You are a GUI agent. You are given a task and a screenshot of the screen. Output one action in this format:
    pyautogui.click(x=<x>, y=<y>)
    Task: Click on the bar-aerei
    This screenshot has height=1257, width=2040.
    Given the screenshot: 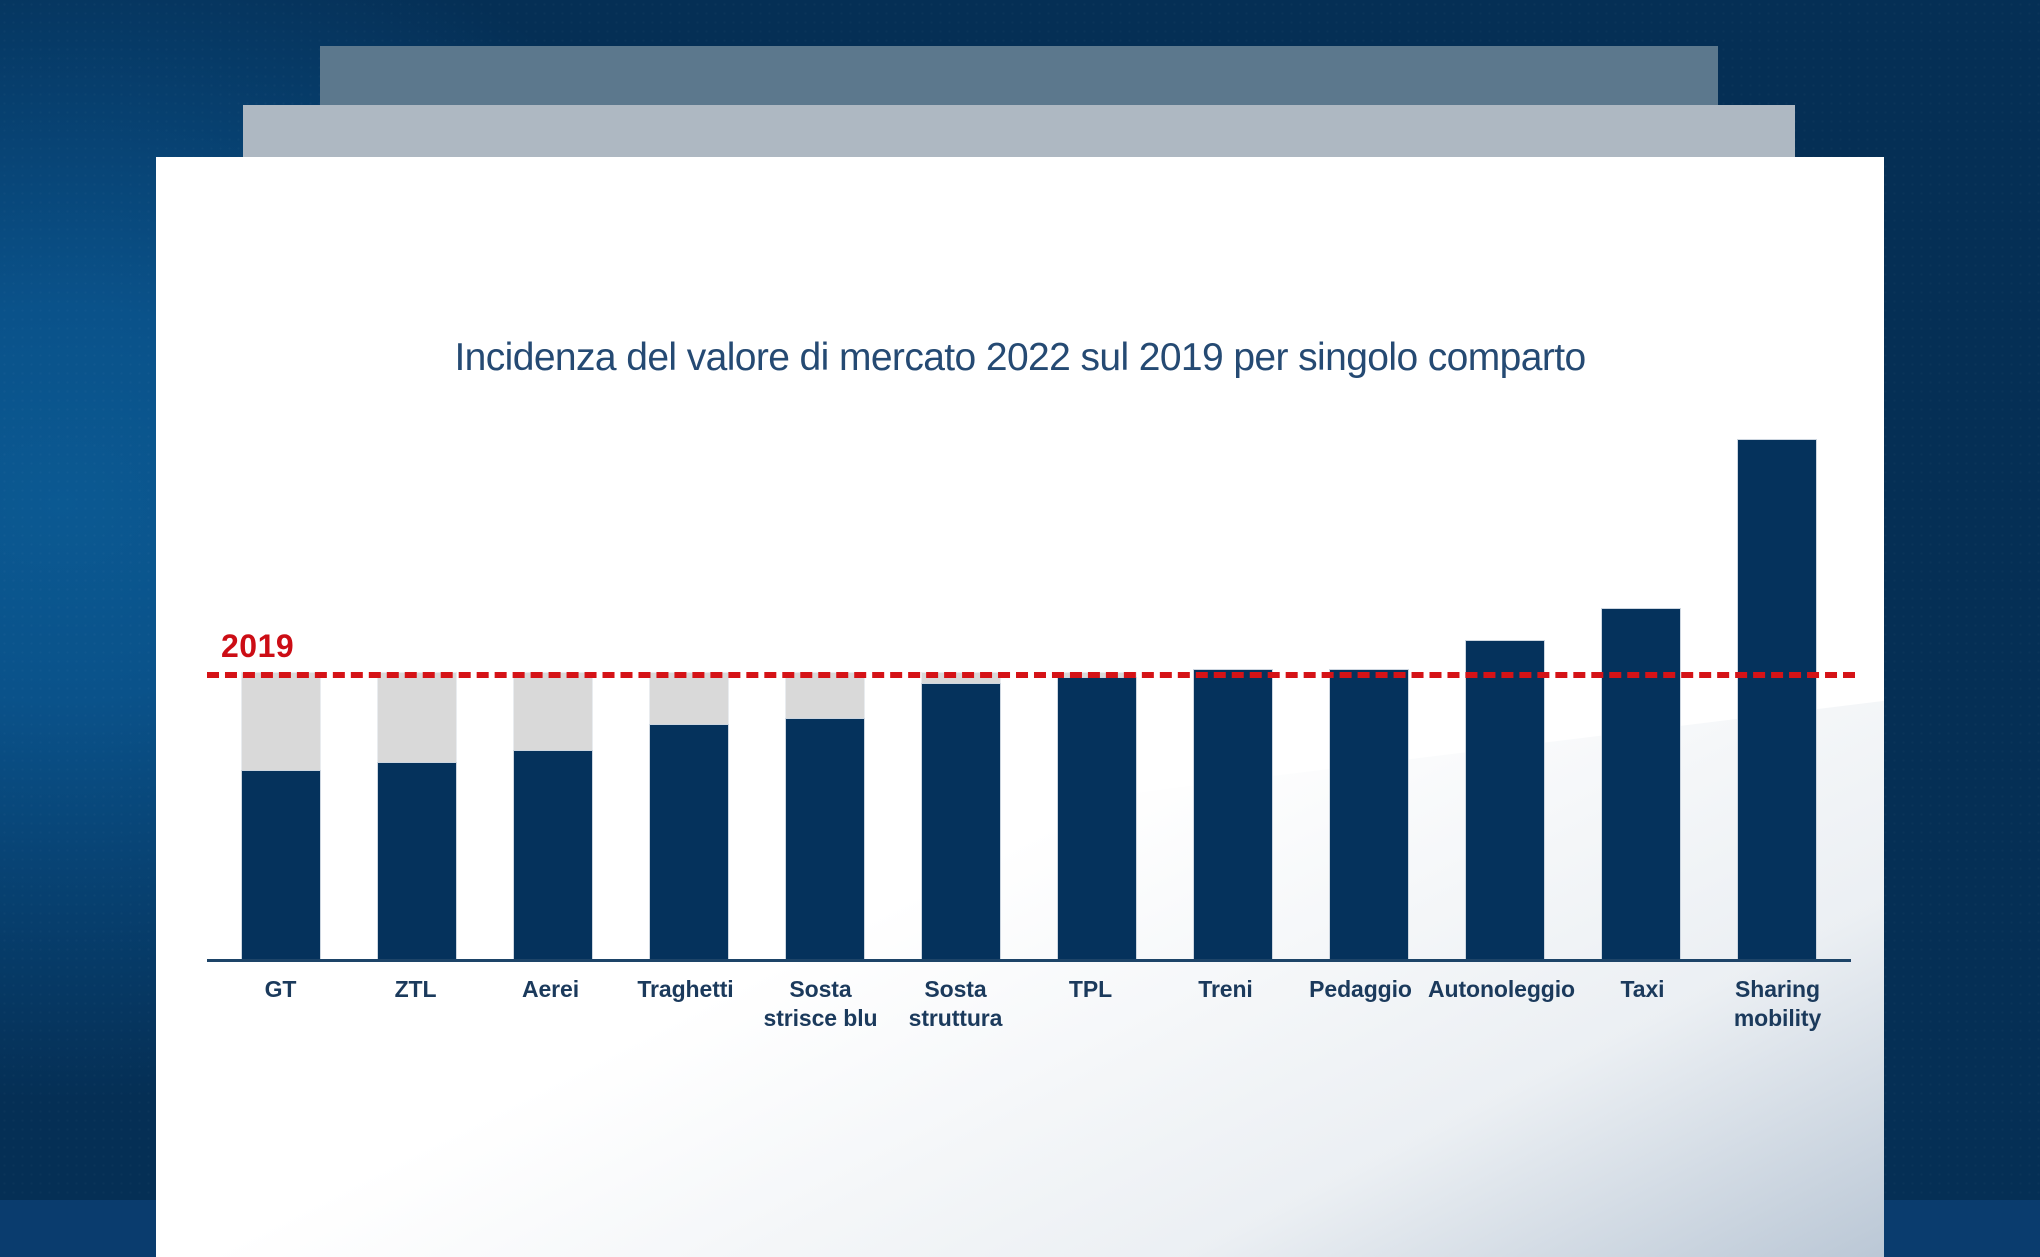 What is the action you would take?
    pyautogui.click(x=553, y=816)
    